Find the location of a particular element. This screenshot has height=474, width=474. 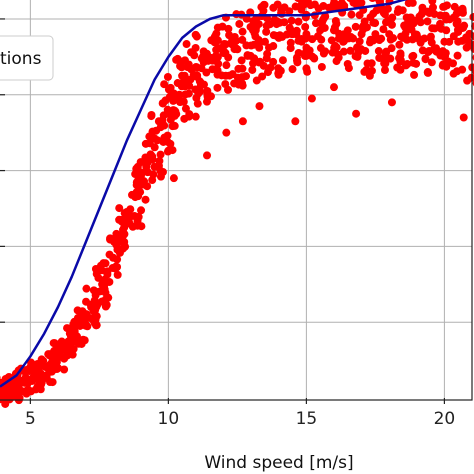

legend-box is located at coordinates (27, 58).